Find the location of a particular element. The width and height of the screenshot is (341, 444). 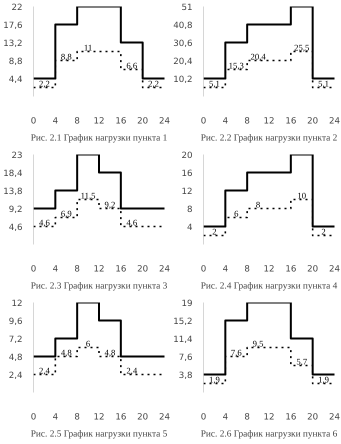

data-label: 8,8 is located at coordinates (66, 57).